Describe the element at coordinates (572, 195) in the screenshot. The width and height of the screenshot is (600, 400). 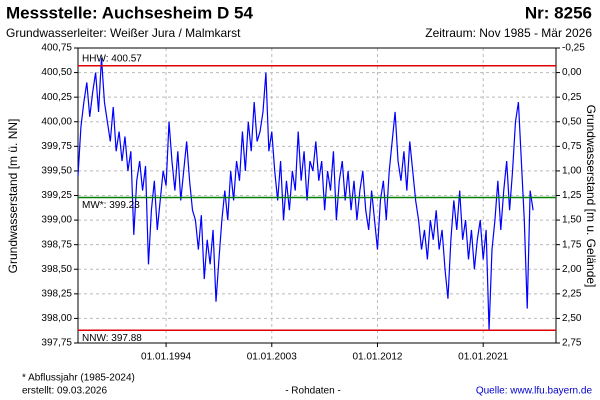
I see `y2-tick-label: 1,25` at that location.